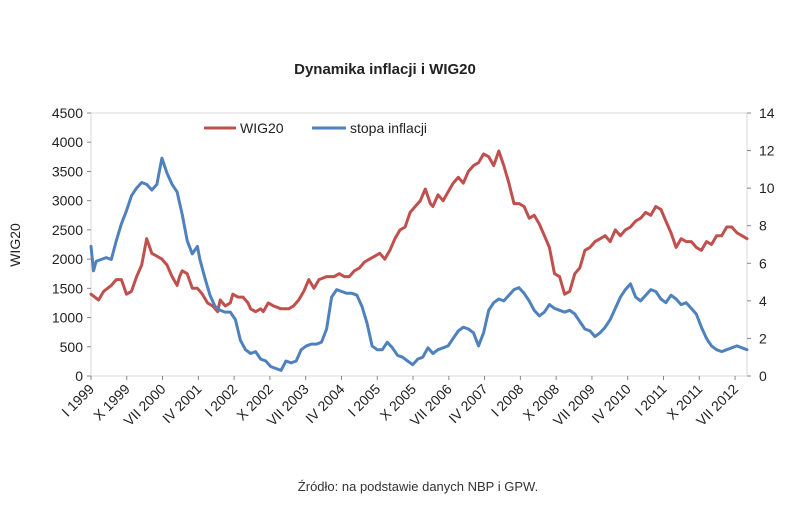  What do you see at coordinates (67, 142) in the screenshot?
I see `left-tick-label-8: 4000` at bounding box center [67, 142].